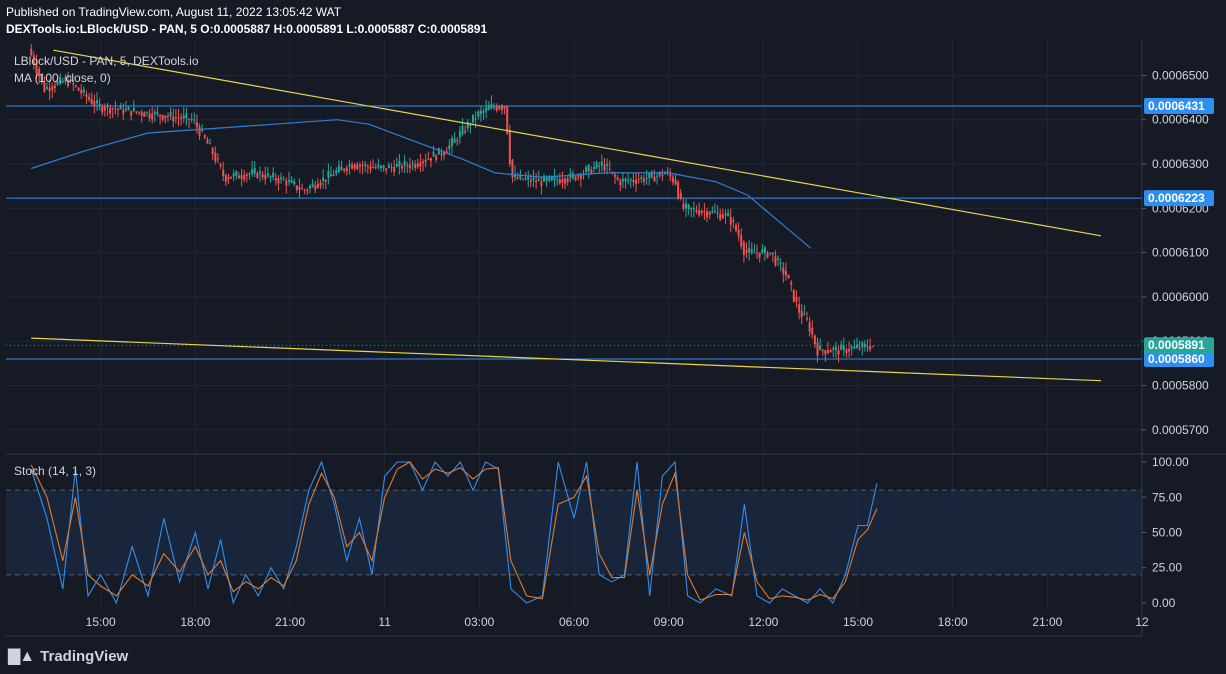 The height and width of the screenshot is (674, 1226). Describe the element at coordinates (1179, 345) in the screenshot. I see `last-price-tag` at that location.